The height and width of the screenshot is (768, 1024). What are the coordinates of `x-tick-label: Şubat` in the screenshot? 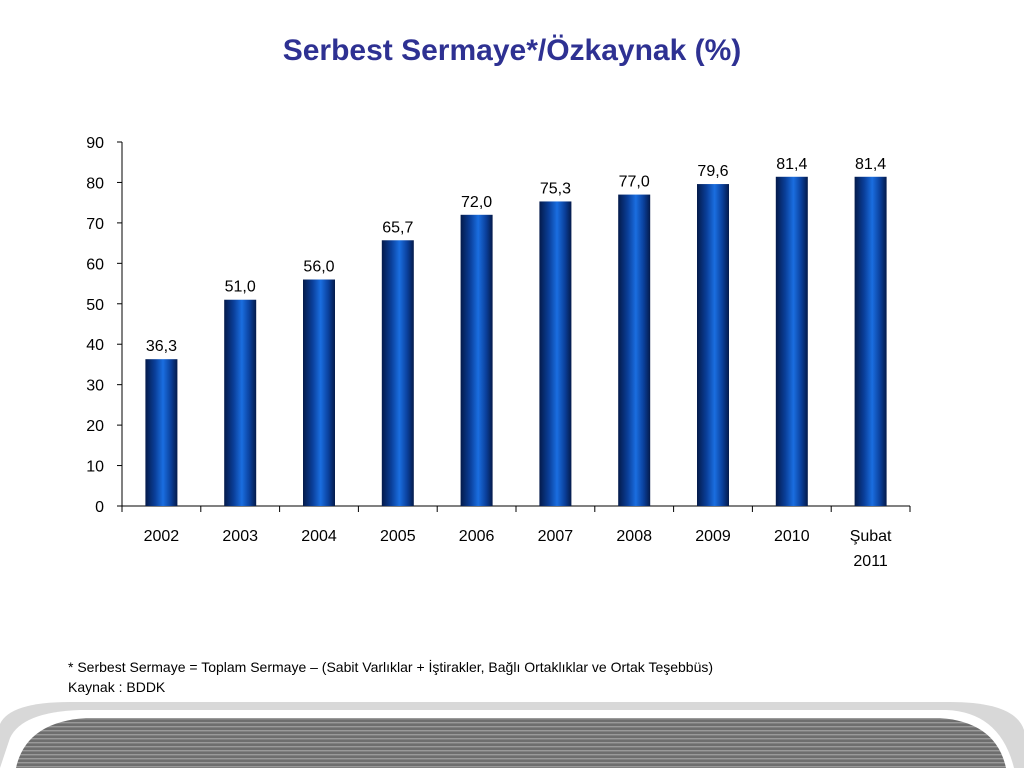 It's located at (871, 536).